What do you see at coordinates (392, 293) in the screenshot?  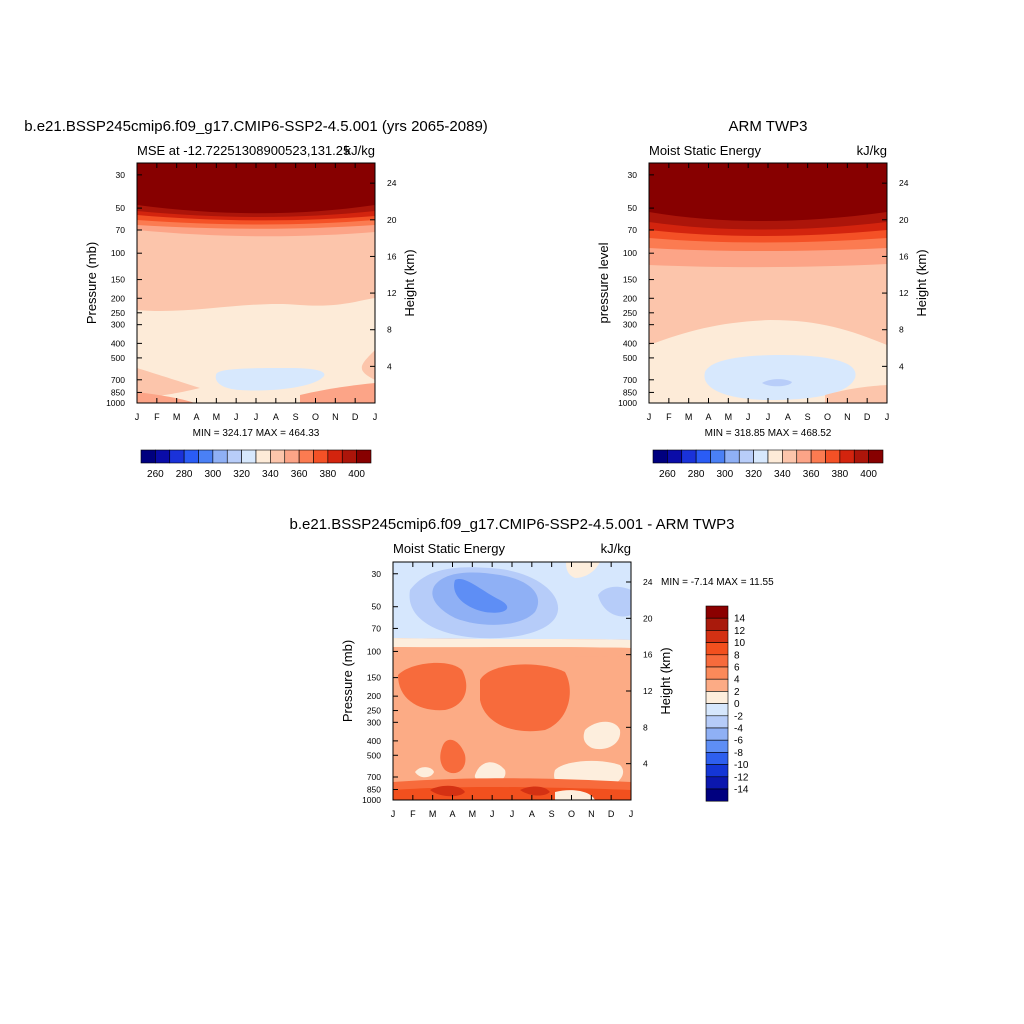 I see `h-tick-label: 12` at bounding box center [392, 293].